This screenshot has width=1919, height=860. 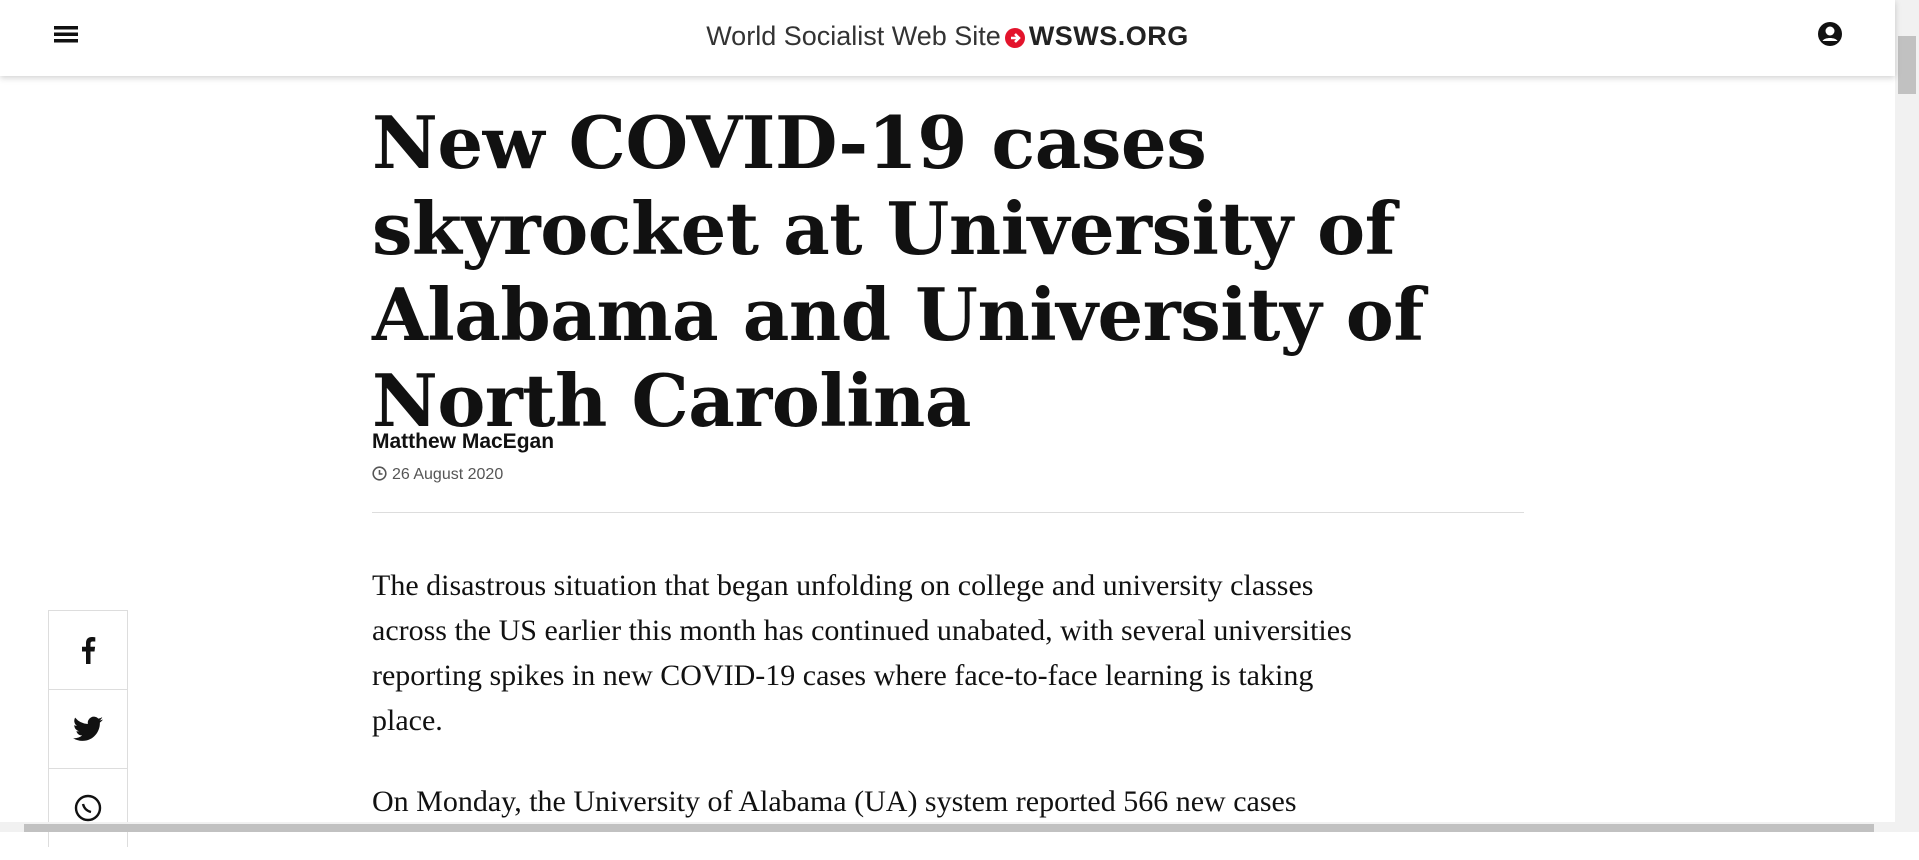 I want to click on site-name: World Socialist Web Site, so click(x=853, y=36).